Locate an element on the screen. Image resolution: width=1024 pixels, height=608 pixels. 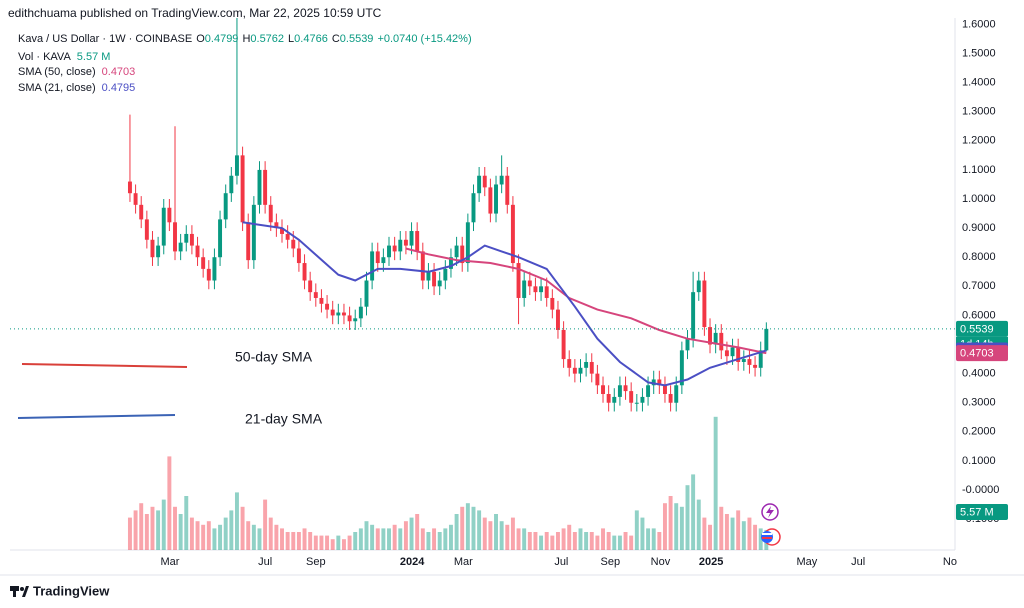
volume-name: Vol · KAVA is located at coordinates (44, 57).